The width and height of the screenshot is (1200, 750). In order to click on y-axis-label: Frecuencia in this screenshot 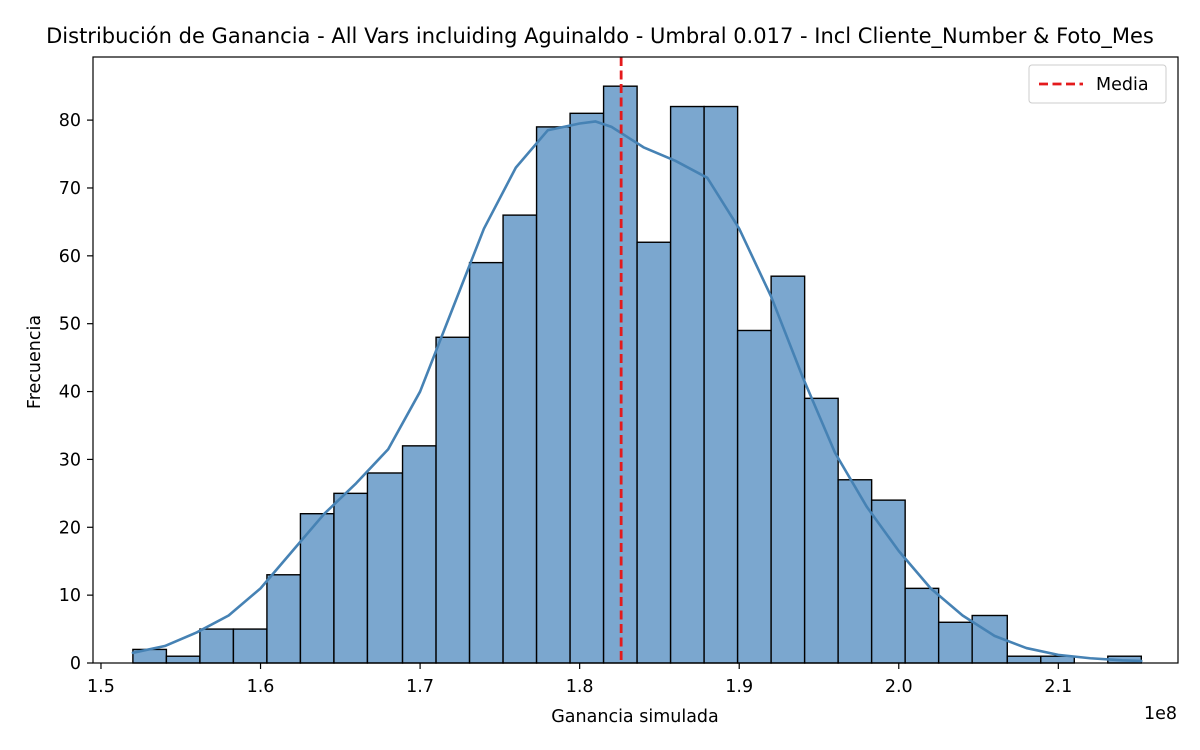, I will do `click(35, 362)`.